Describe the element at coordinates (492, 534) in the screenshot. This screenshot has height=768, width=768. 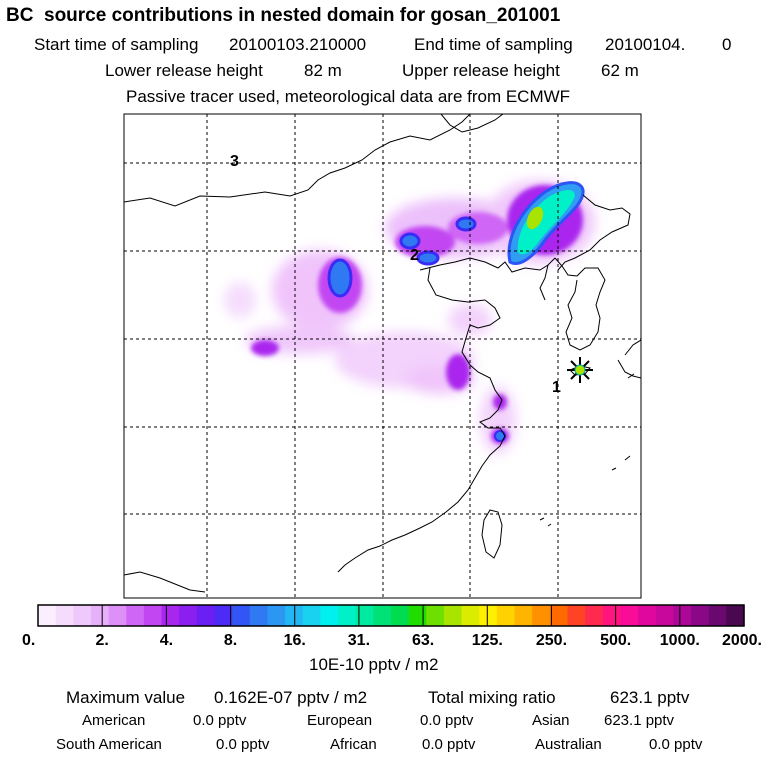
I see `taiwan-coast` at that location.